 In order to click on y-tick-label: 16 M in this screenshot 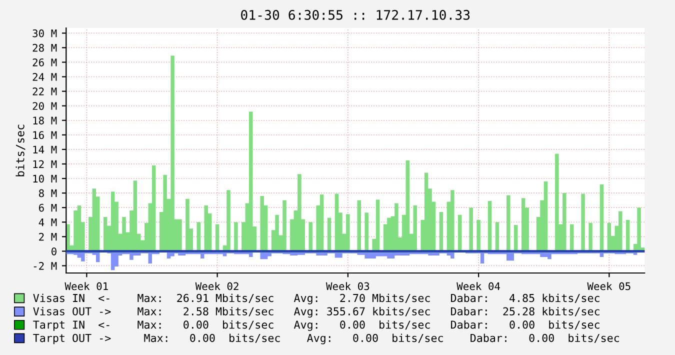, I will do `click(45, 135)`.